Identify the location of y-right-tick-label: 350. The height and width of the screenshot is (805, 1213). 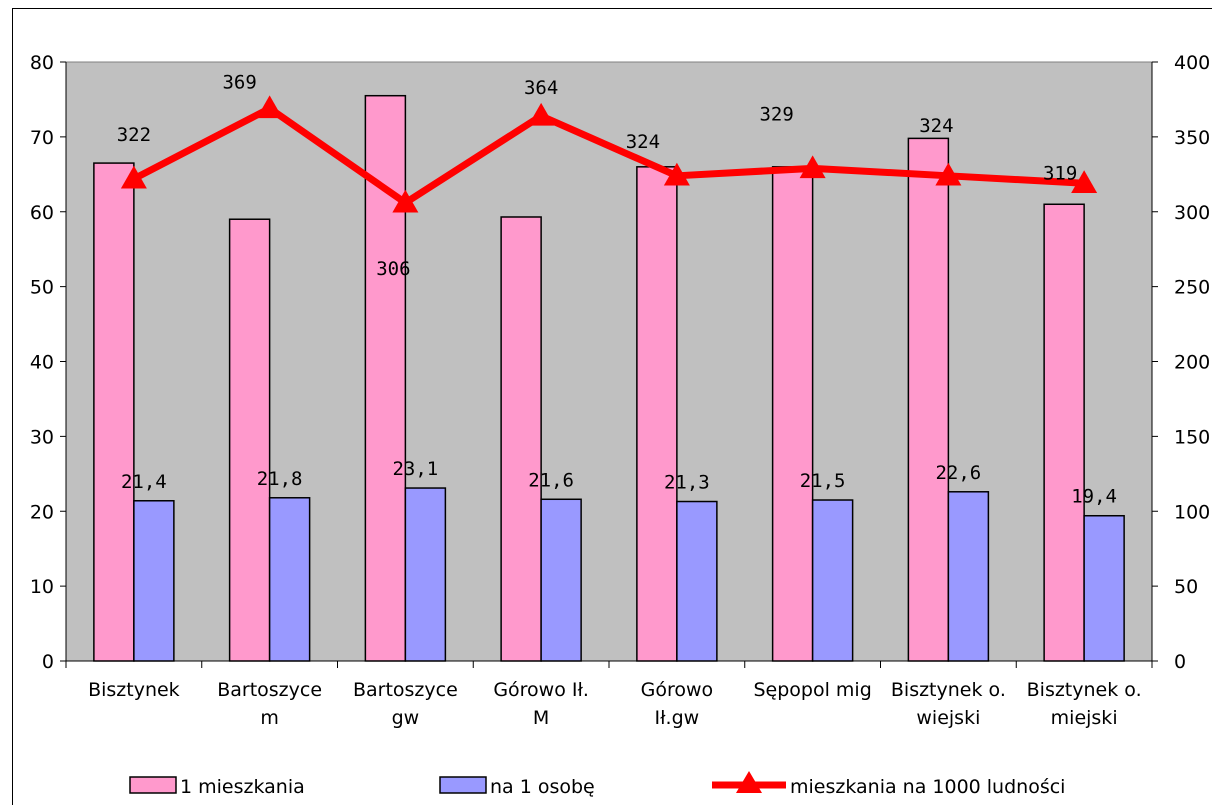
(1192, 138).